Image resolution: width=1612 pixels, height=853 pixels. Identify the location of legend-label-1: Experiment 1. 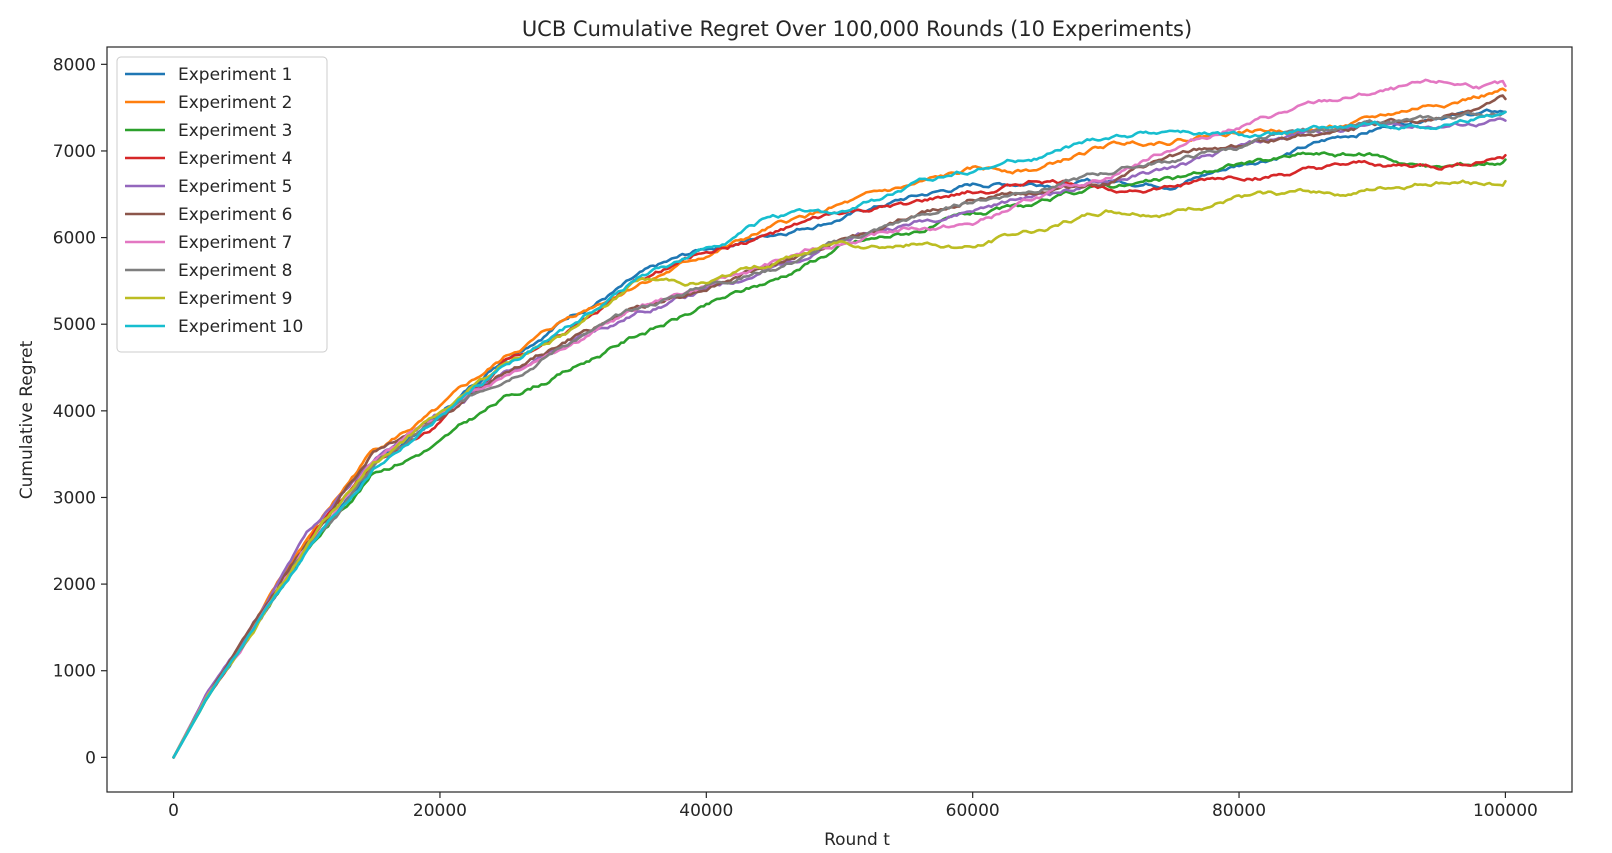
(235, 75).